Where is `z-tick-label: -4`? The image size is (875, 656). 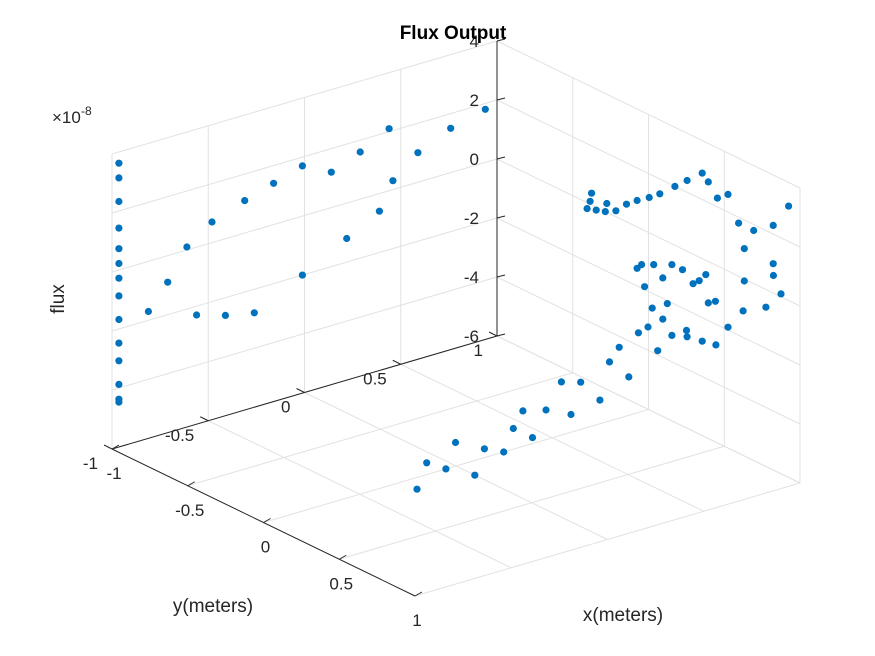 z-tick-label: -4 is located at coordinates (471, 277).